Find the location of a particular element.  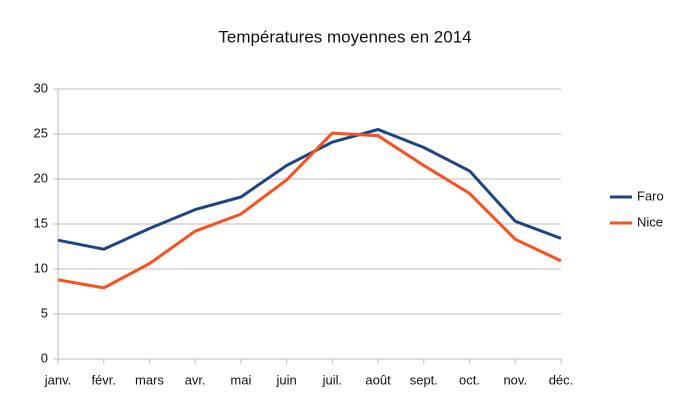

x-tick-label: août is located at coordinates (378, 379).